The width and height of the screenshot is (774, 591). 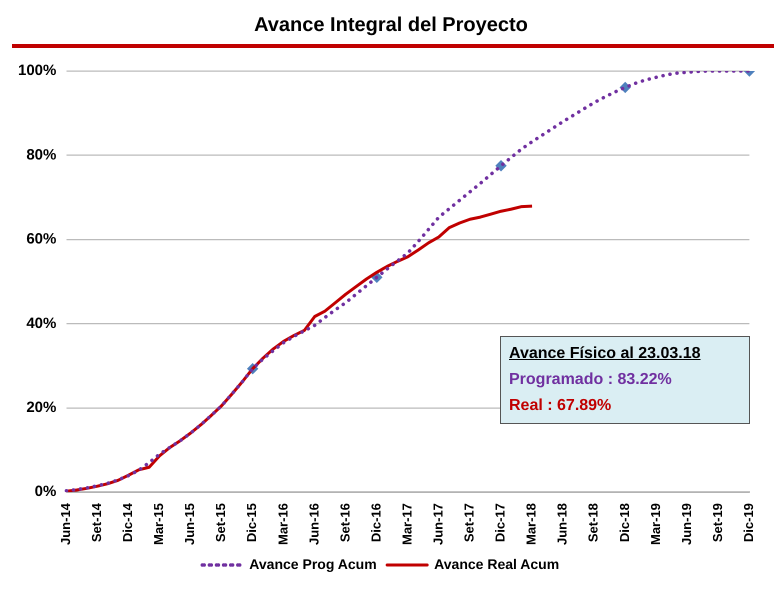 I want to click on y-tick-label: 80%, so click(x=41, y=155).